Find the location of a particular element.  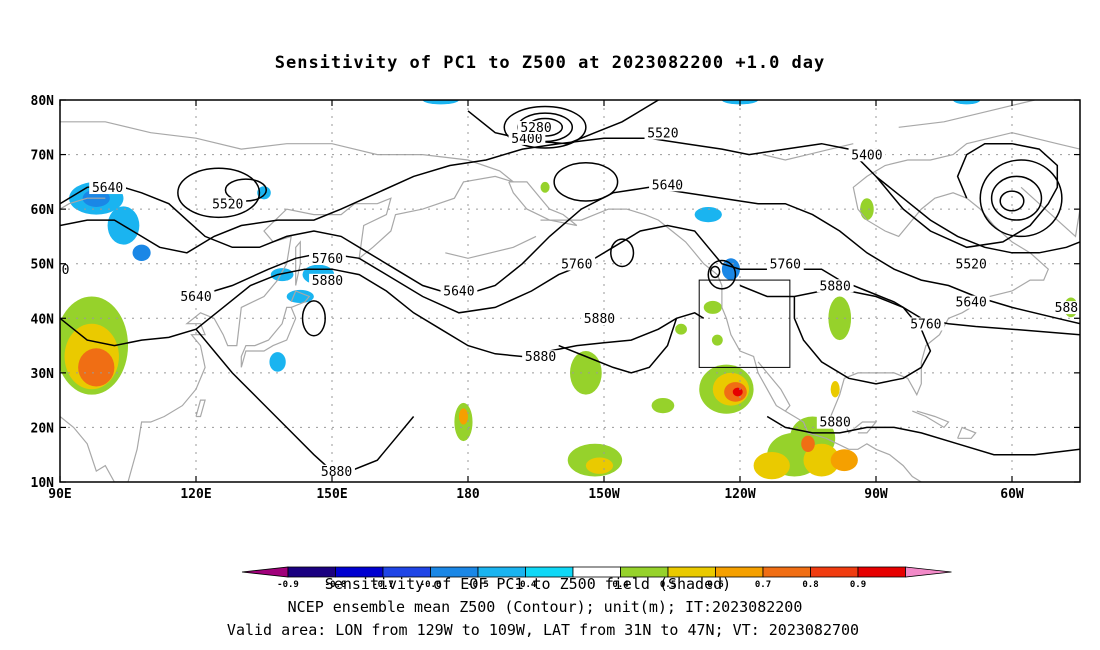

lat-tick-label: 40N is located at coordinates (43, 319).